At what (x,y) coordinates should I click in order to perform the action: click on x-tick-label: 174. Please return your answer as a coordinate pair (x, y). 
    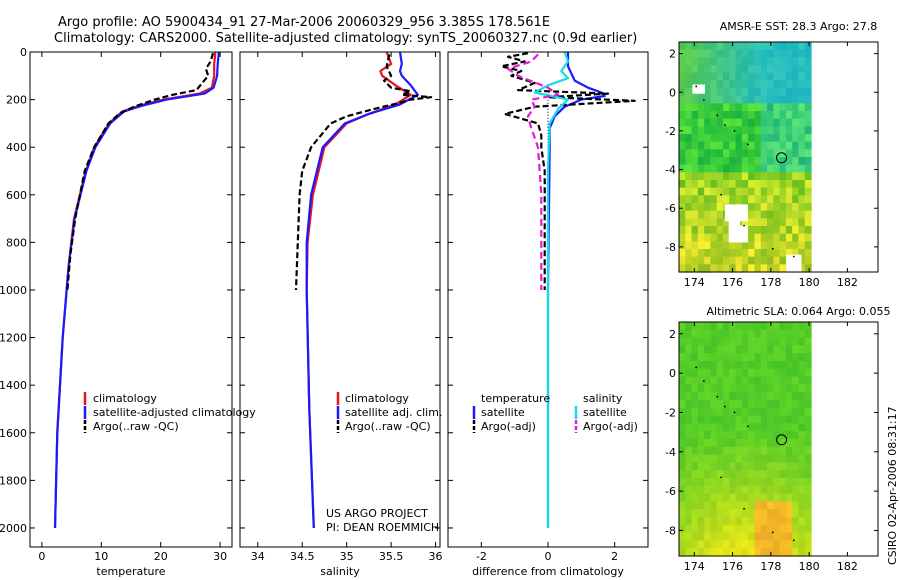
    Looking at the image, I should click on (694, 282).